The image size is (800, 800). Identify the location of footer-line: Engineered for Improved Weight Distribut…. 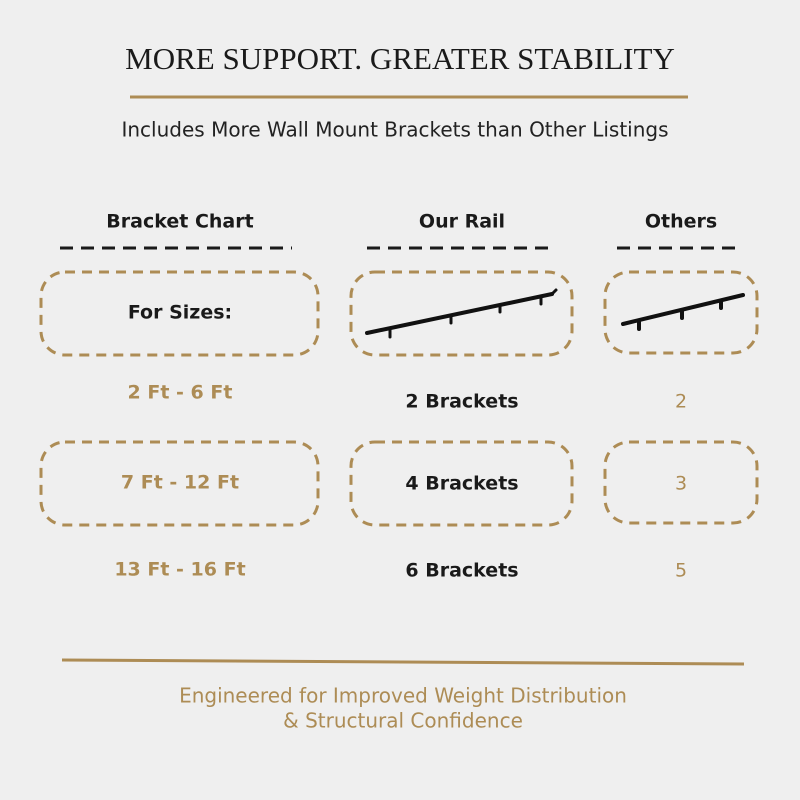
(403, 696).